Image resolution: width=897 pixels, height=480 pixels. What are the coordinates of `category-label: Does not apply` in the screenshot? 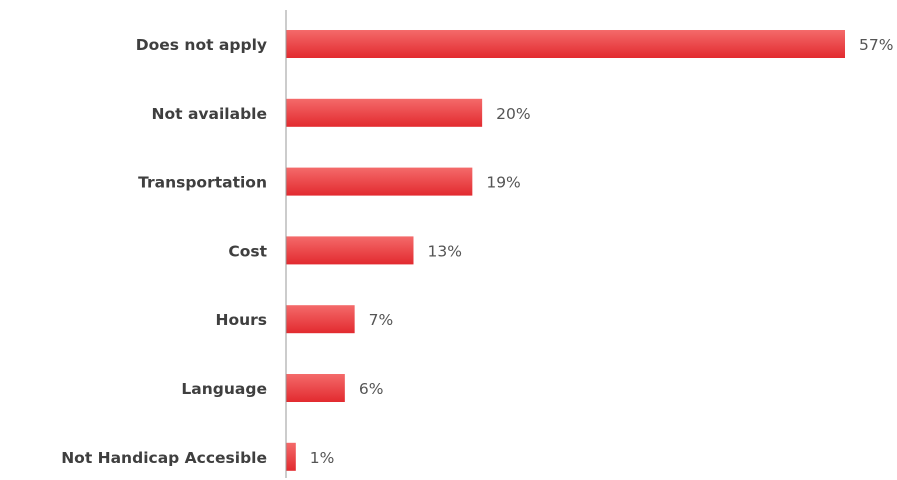 It's located at (201, 45).